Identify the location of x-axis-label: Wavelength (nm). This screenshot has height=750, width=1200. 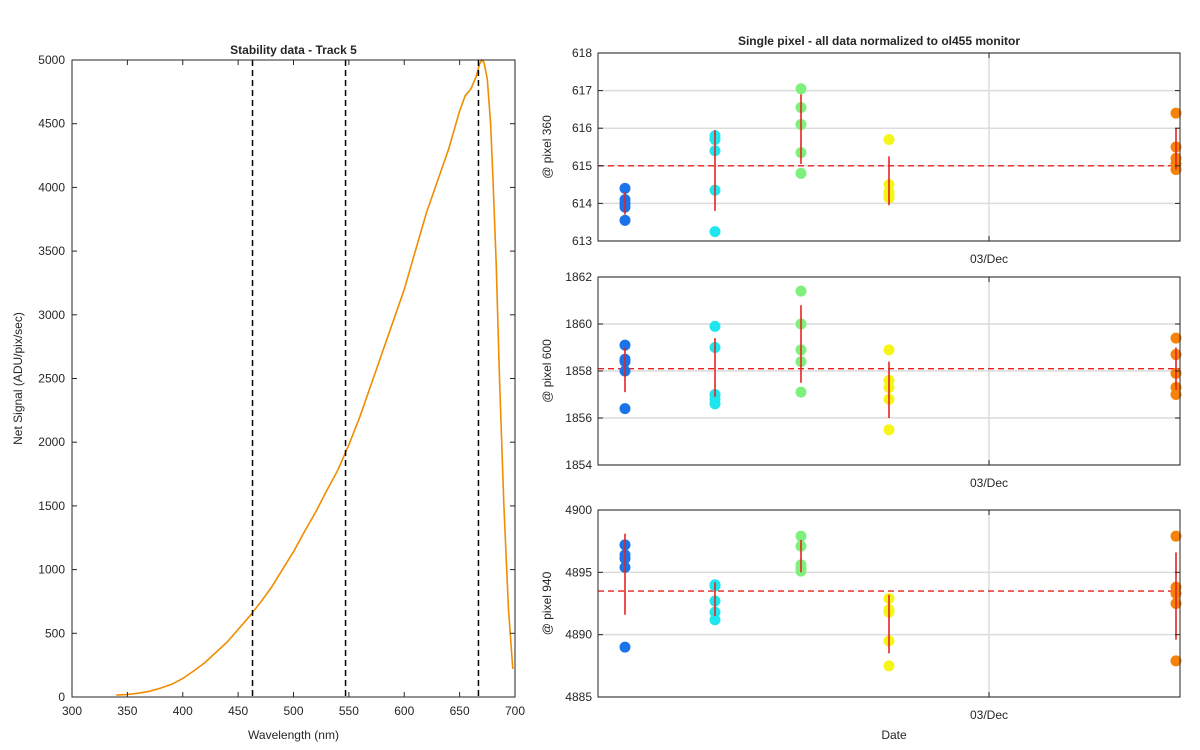
(293, 735).